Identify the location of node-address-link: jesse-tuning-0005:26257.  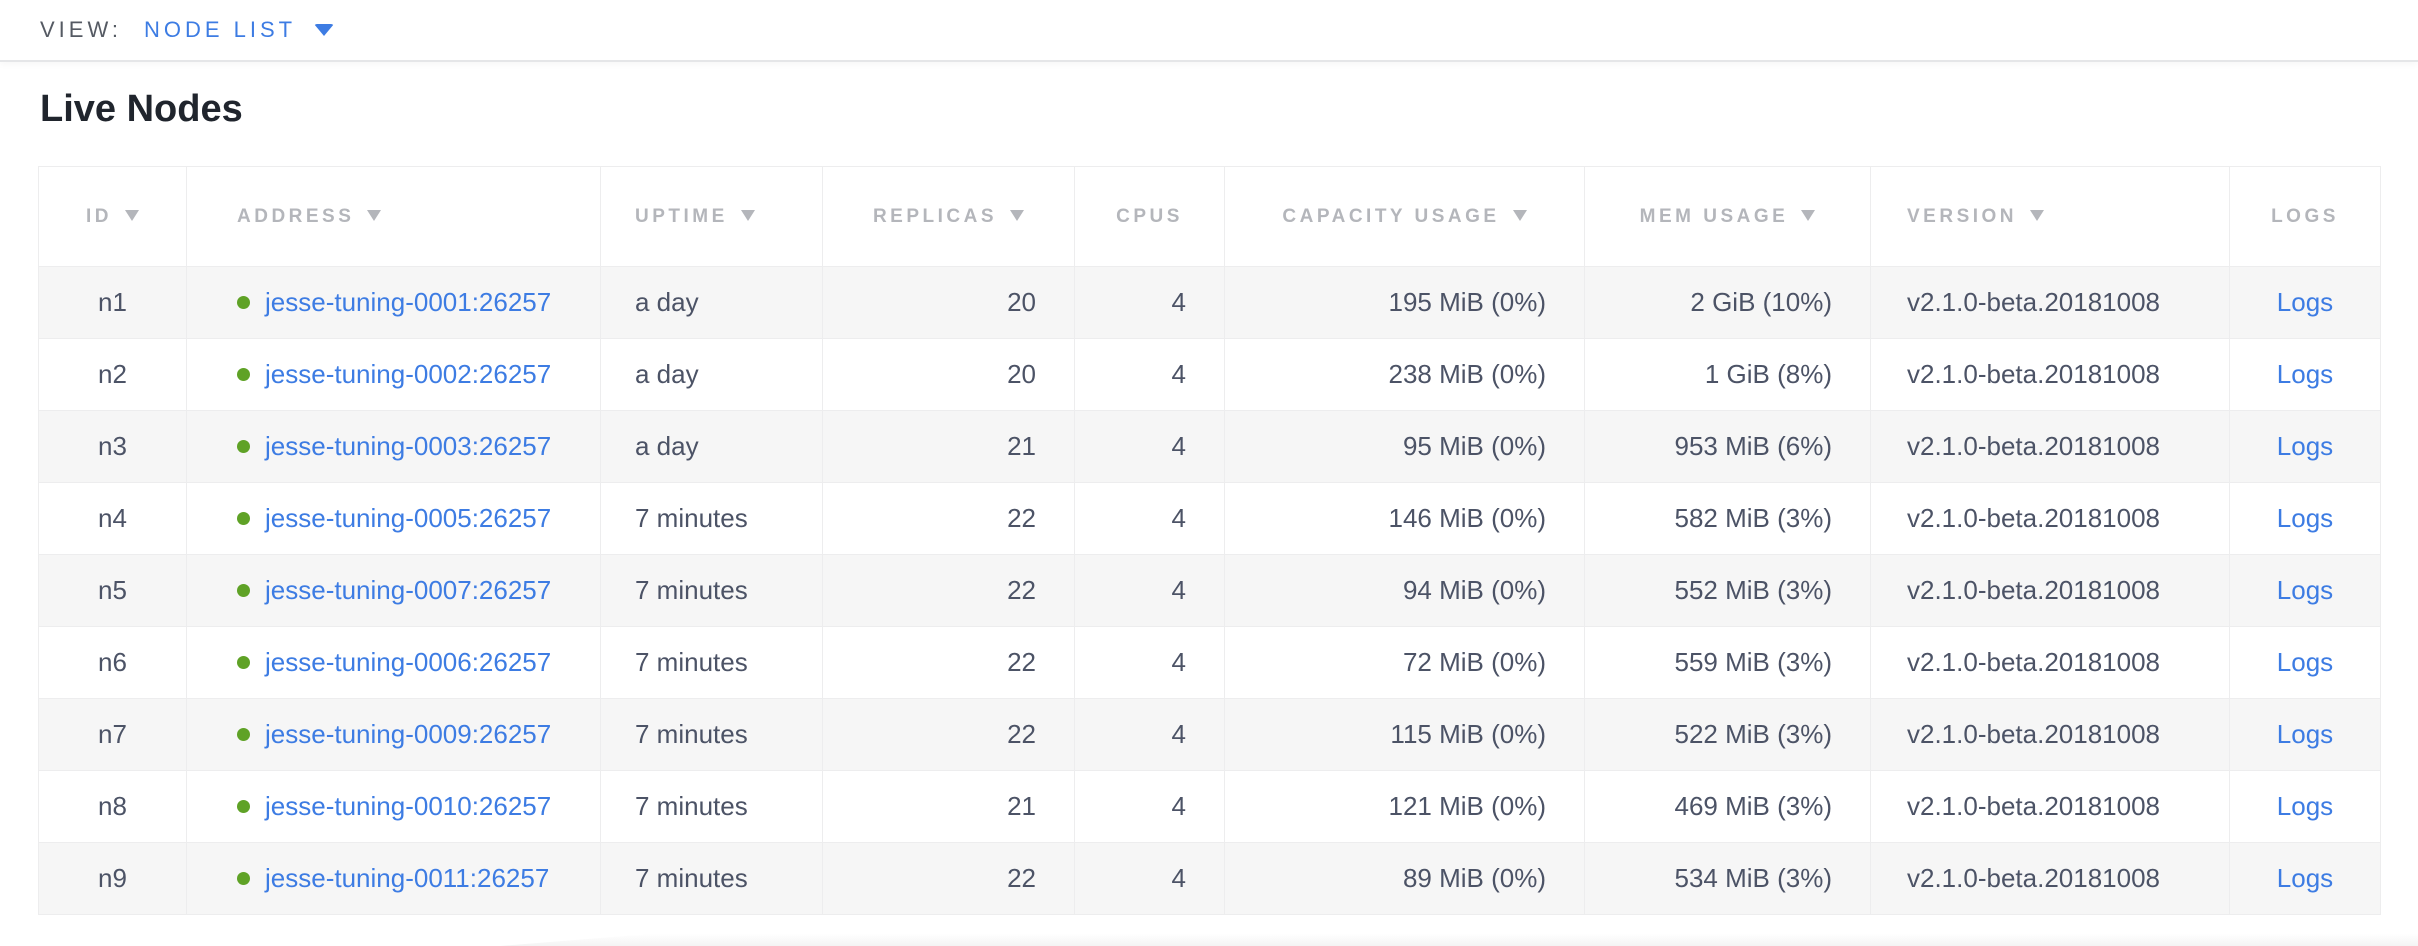
(408, 518).